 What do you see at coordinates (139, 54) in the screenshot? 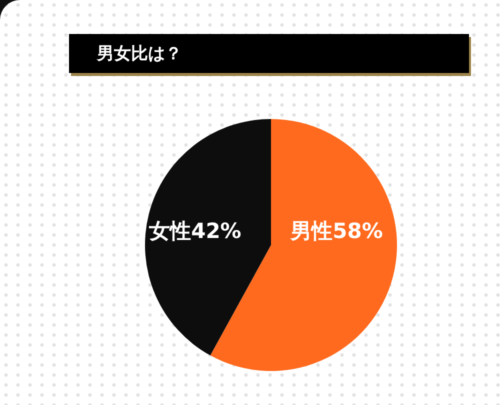
I see `chart-title: 男女比は？` at bounding box center [139, 54].